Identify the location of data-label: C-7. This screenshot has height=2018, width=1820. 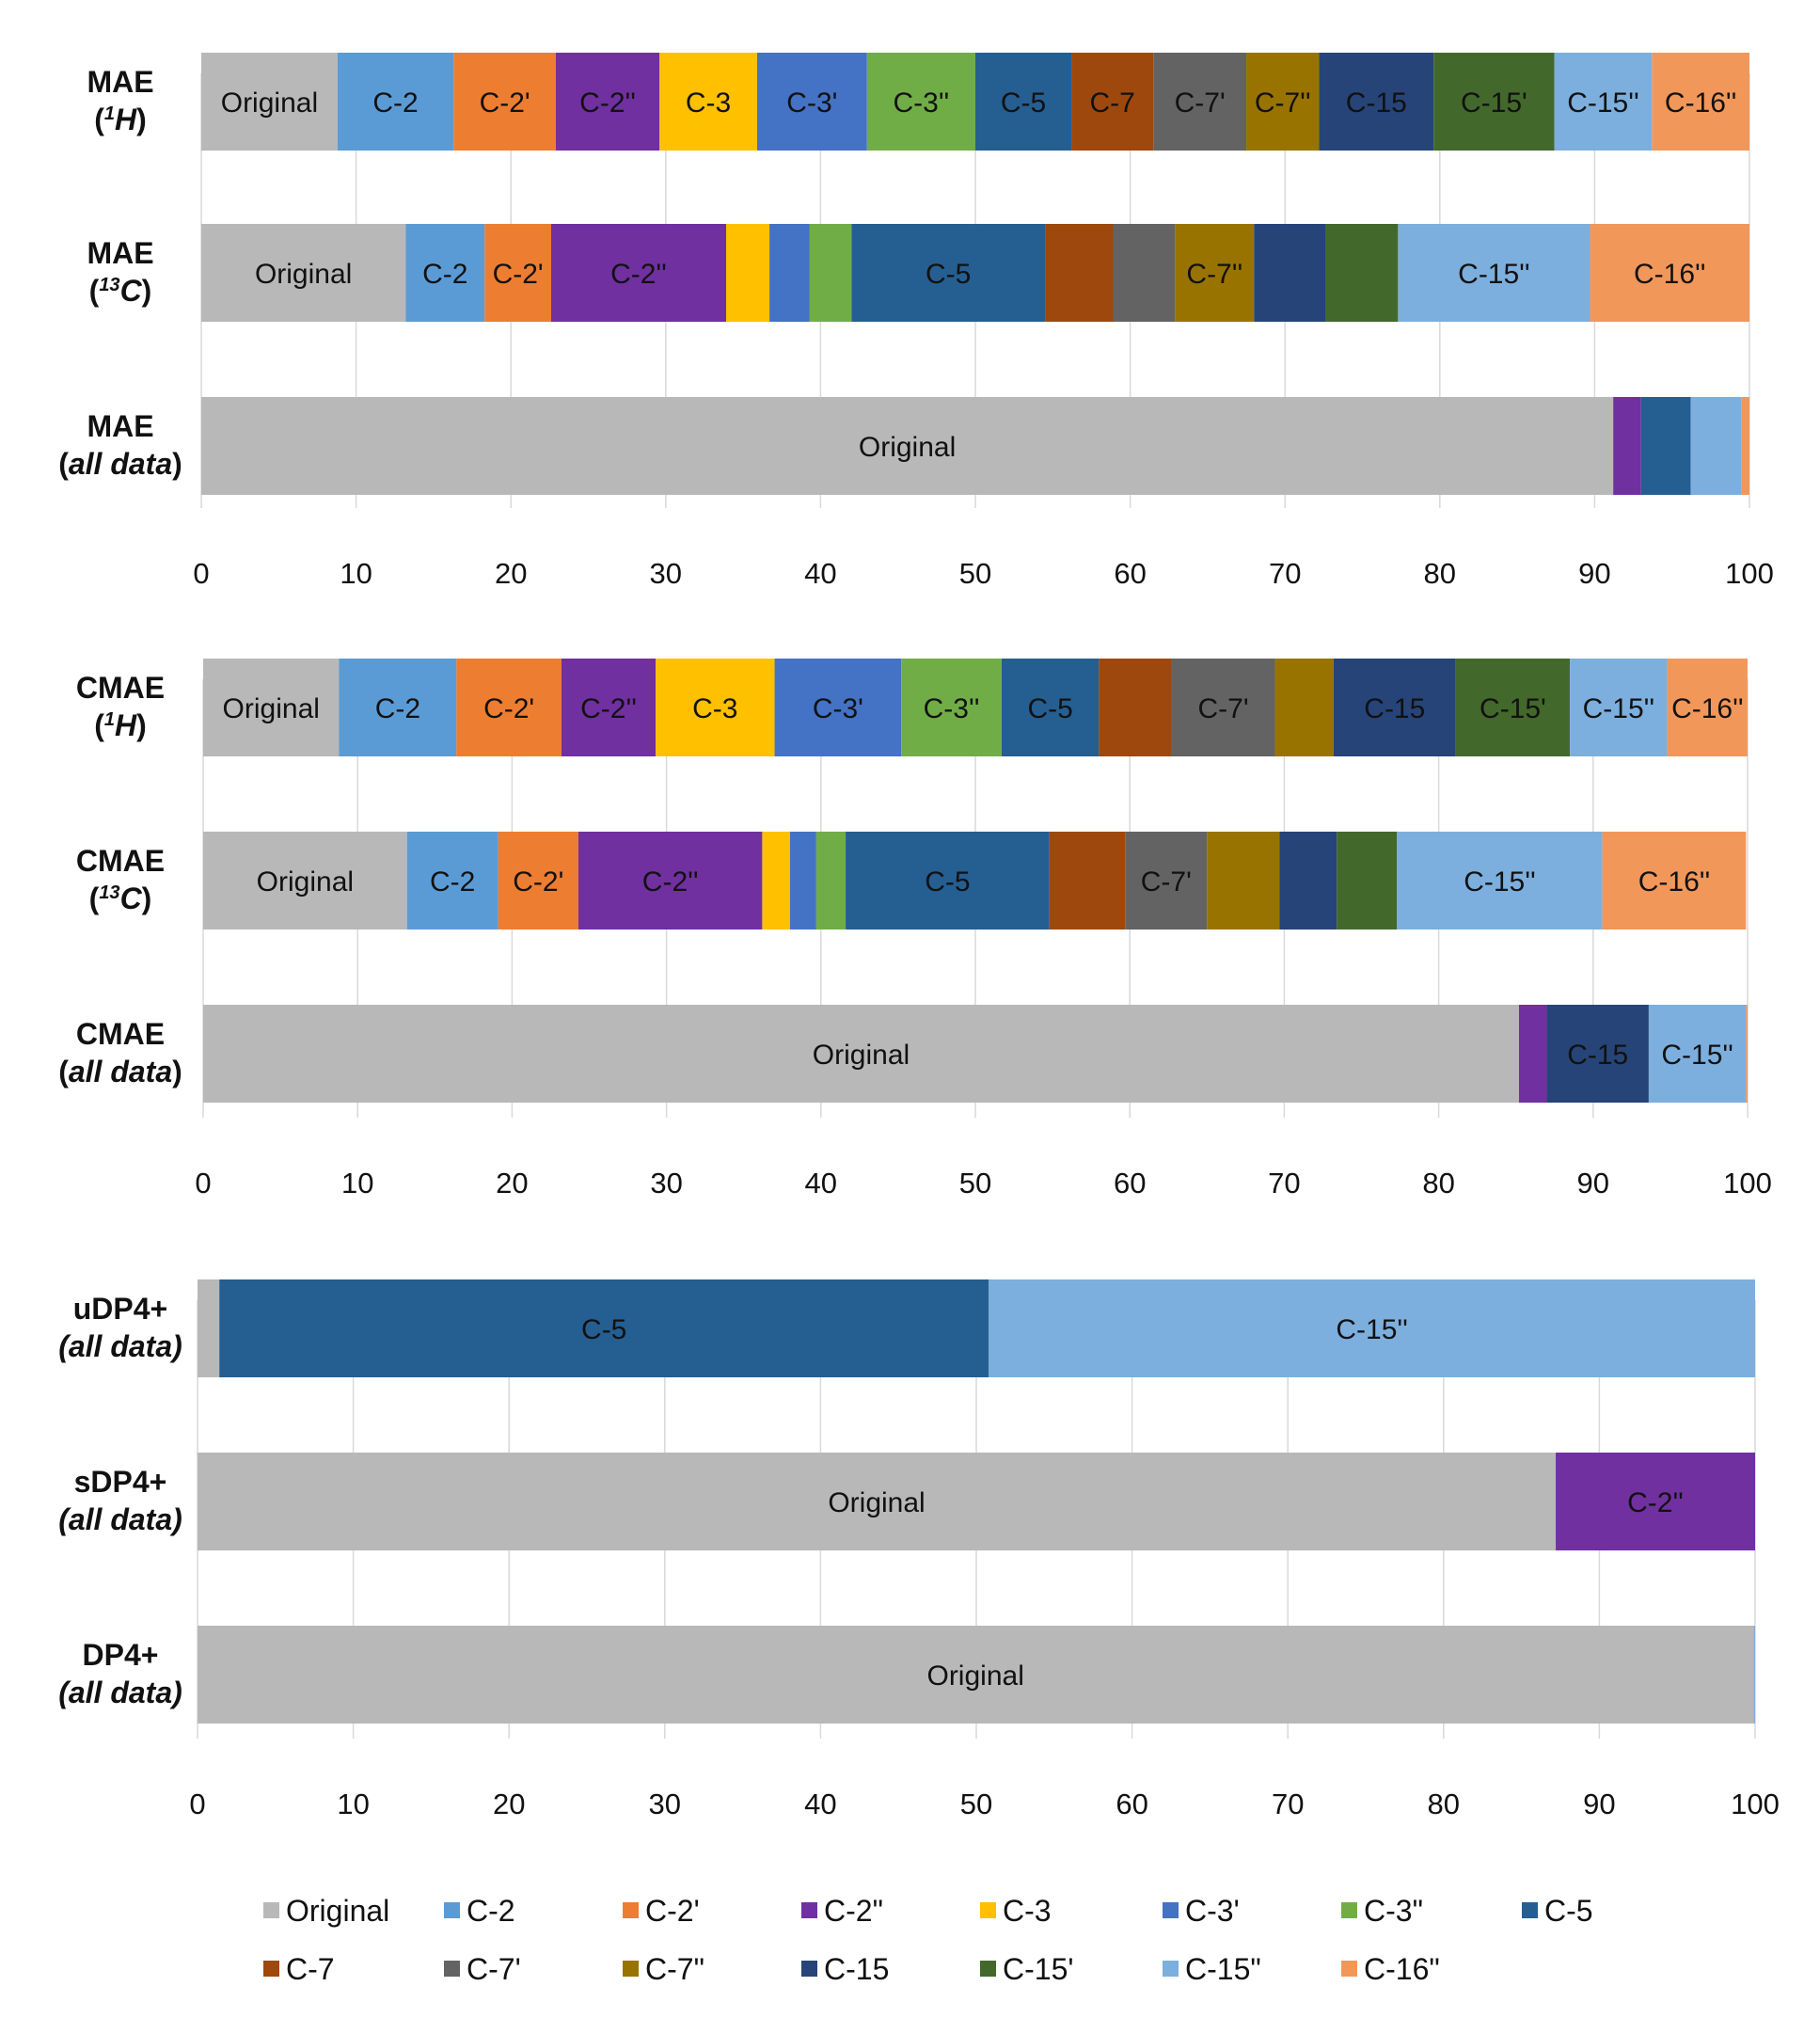
(1111, 103).